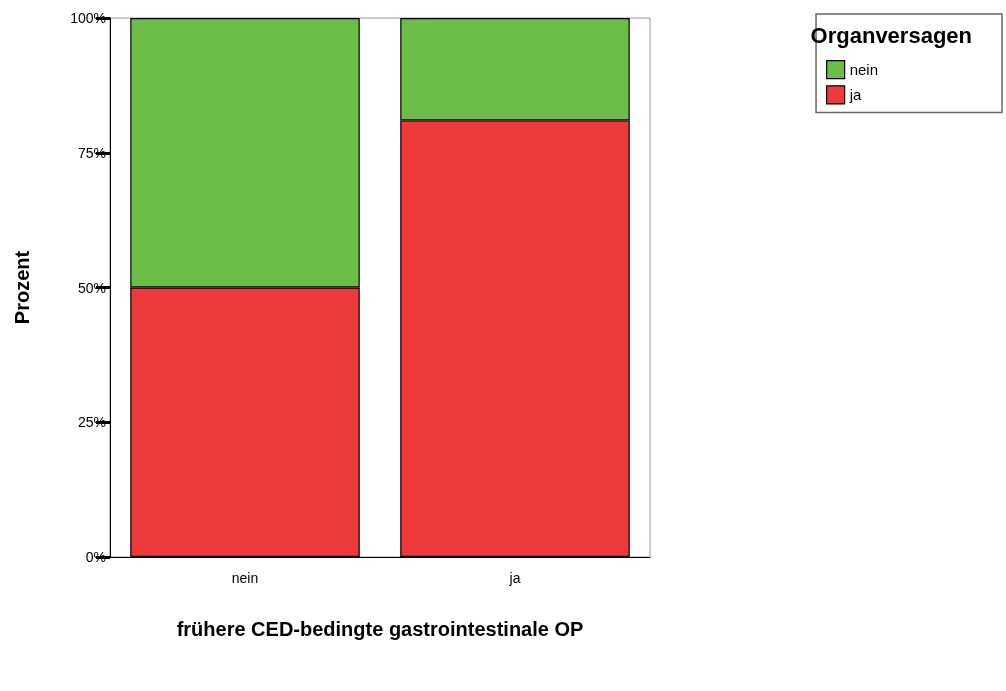 This screenshot has width=1006, height=691. Describe the element at coordinates (891, 35) in the screenshot. I see `legend-title: Organversagen` at that location.